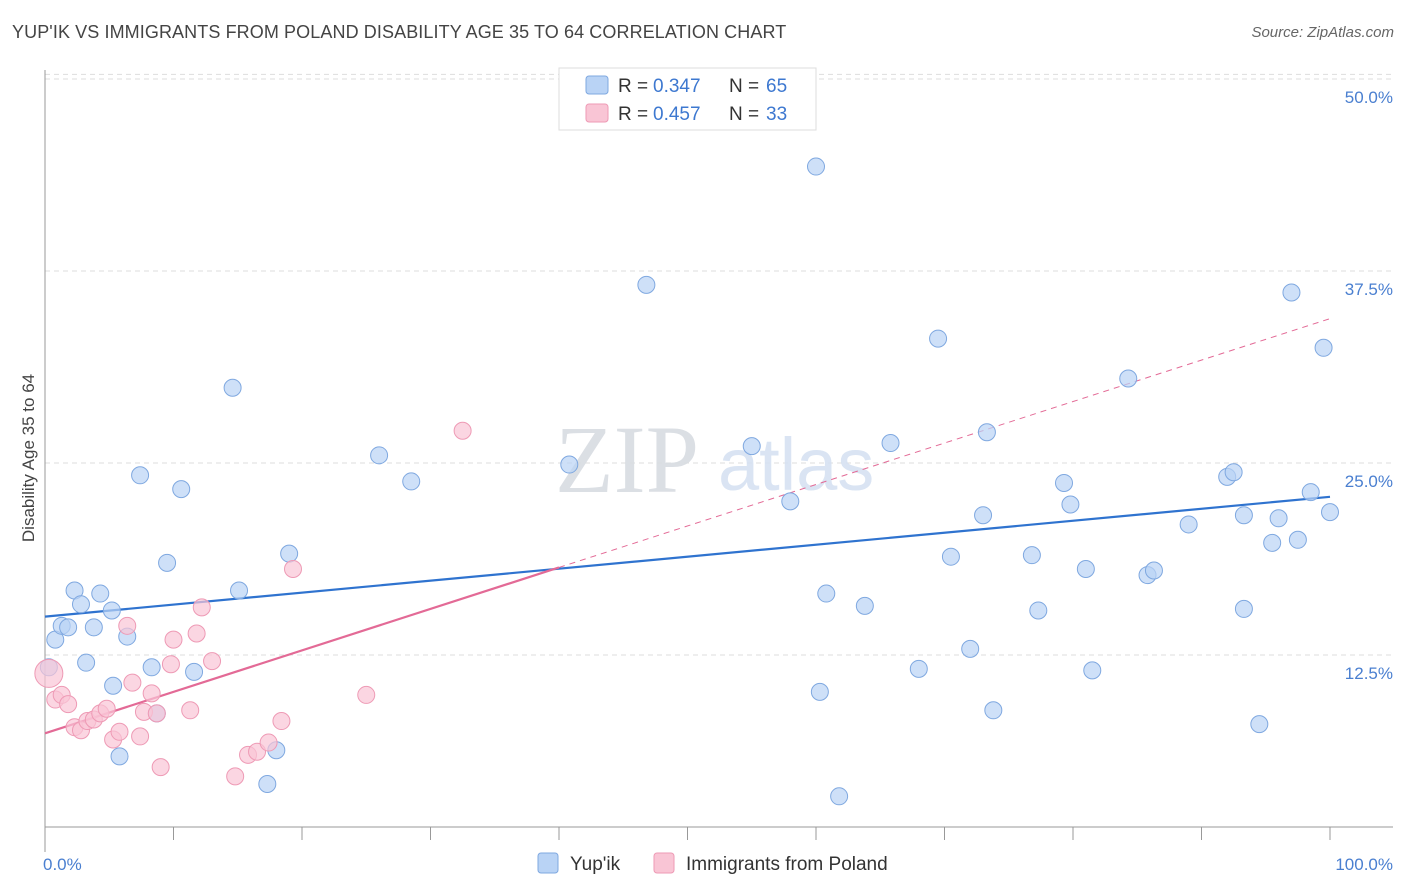  I want to click on legend-n-value-1: 65, so click(776, 86).